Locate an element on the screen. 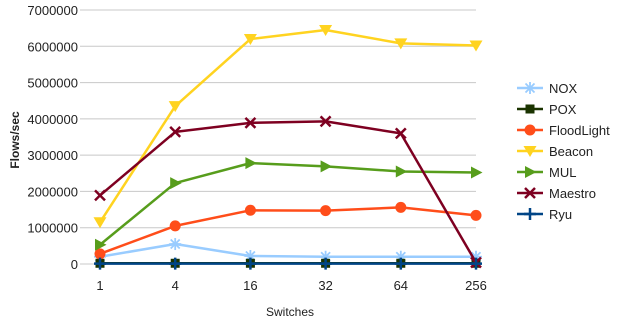  x-axis-title: Switches is located at coordinates (290, 312).